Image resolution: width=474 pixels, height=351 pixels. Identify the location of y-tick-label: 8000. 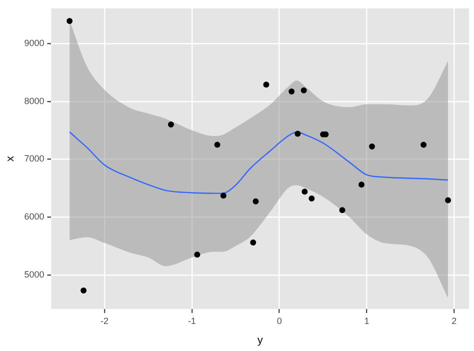
(34, 101).